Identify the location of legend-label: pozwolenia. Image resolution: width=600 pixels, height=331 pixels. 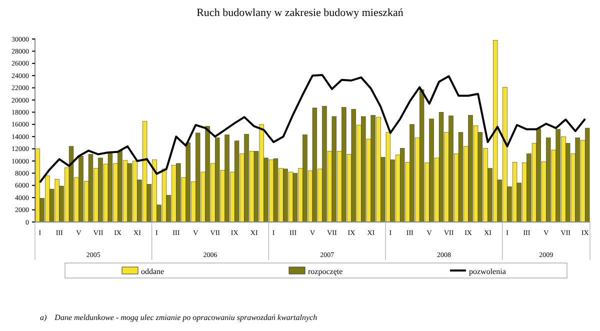
(487, 271).